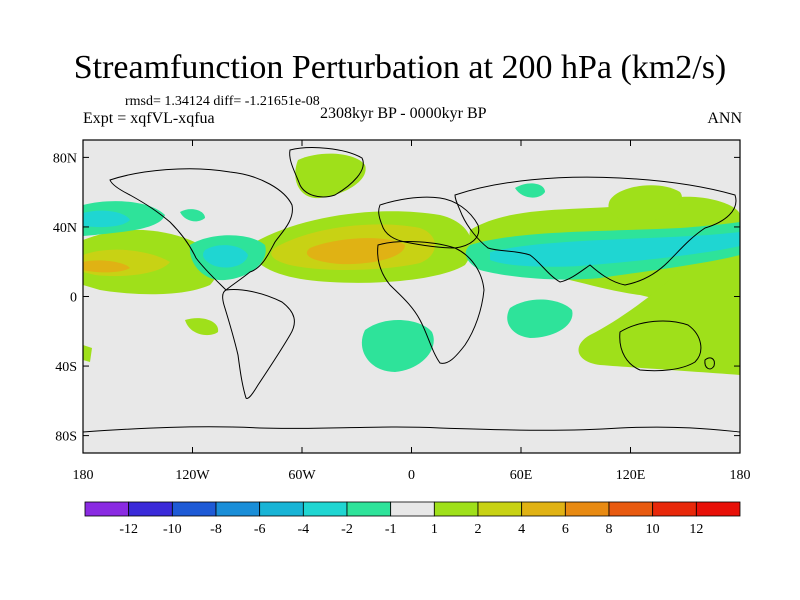 The width and height of the screenshot is (800, 600). Describe the element at coordinates (434, 529) in the screenshot. I see `colorbar-label: 1` at that location.